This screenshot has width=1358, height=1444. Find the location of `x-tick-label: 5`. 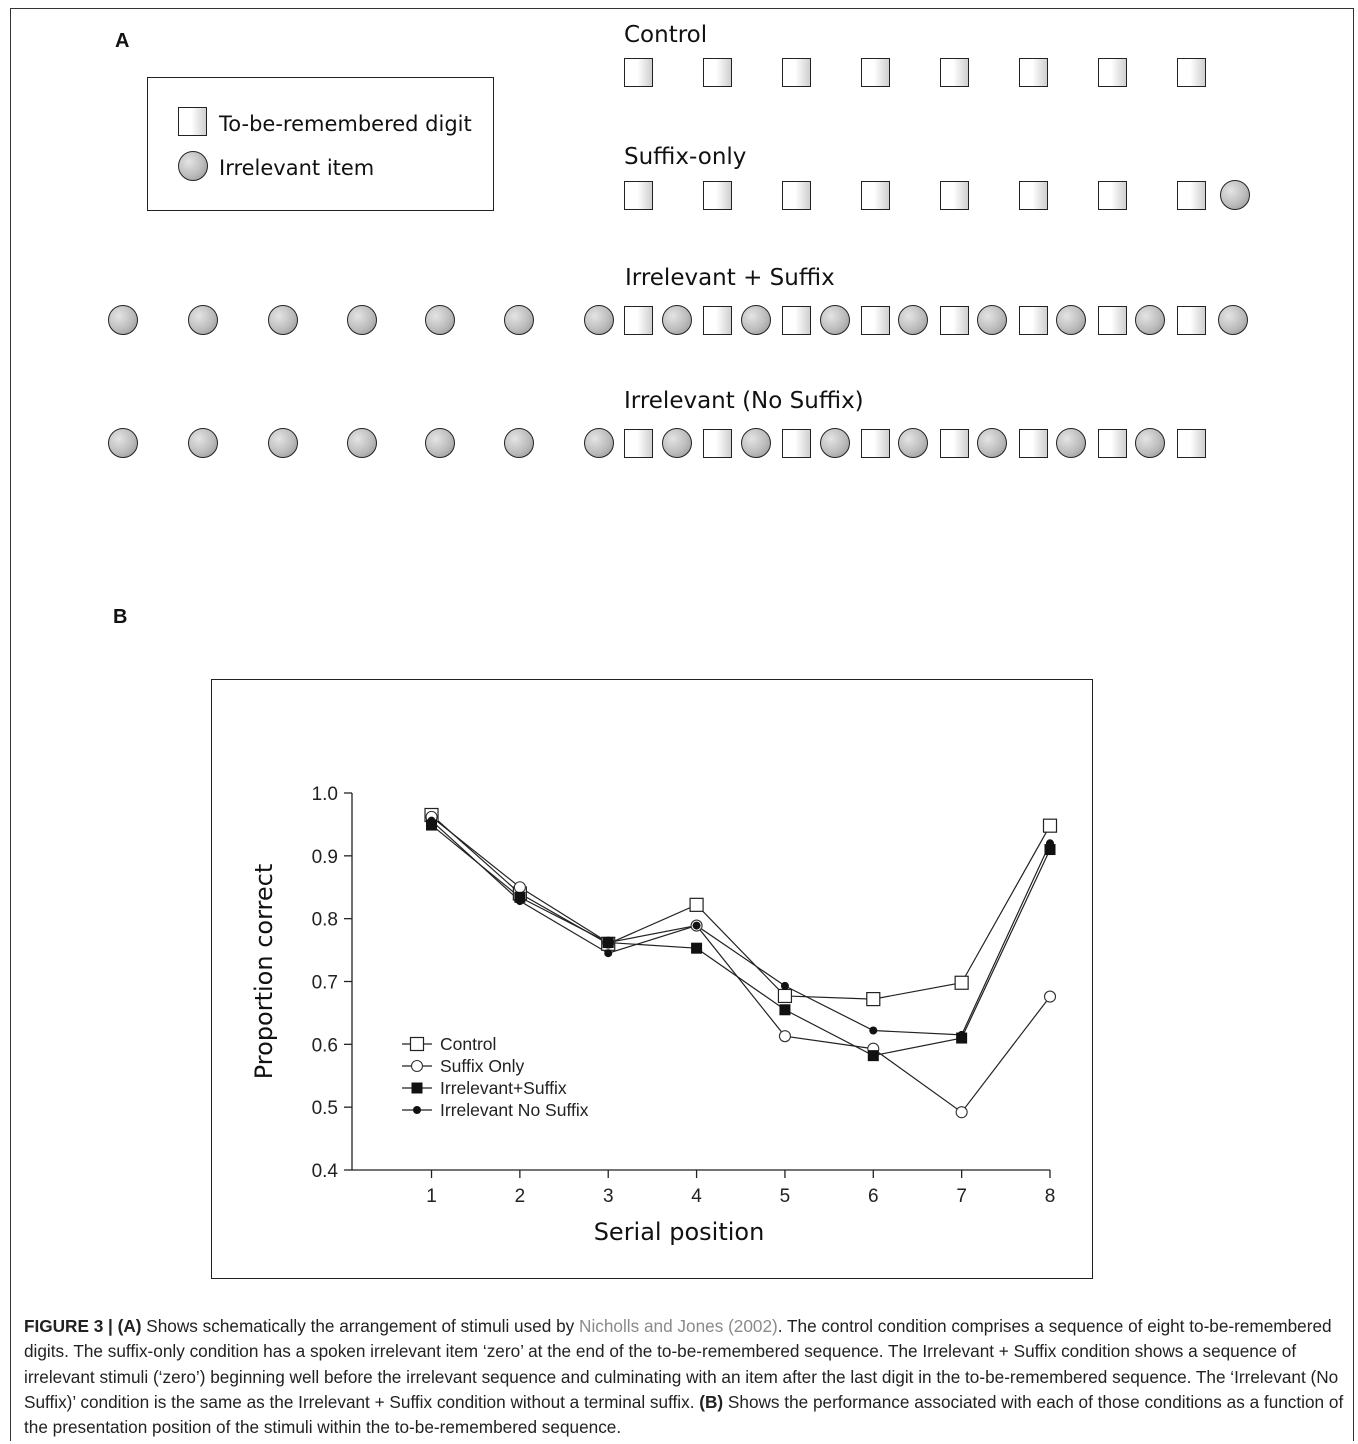

x-tick-label: 5 is located at coordinates (785, 1196).